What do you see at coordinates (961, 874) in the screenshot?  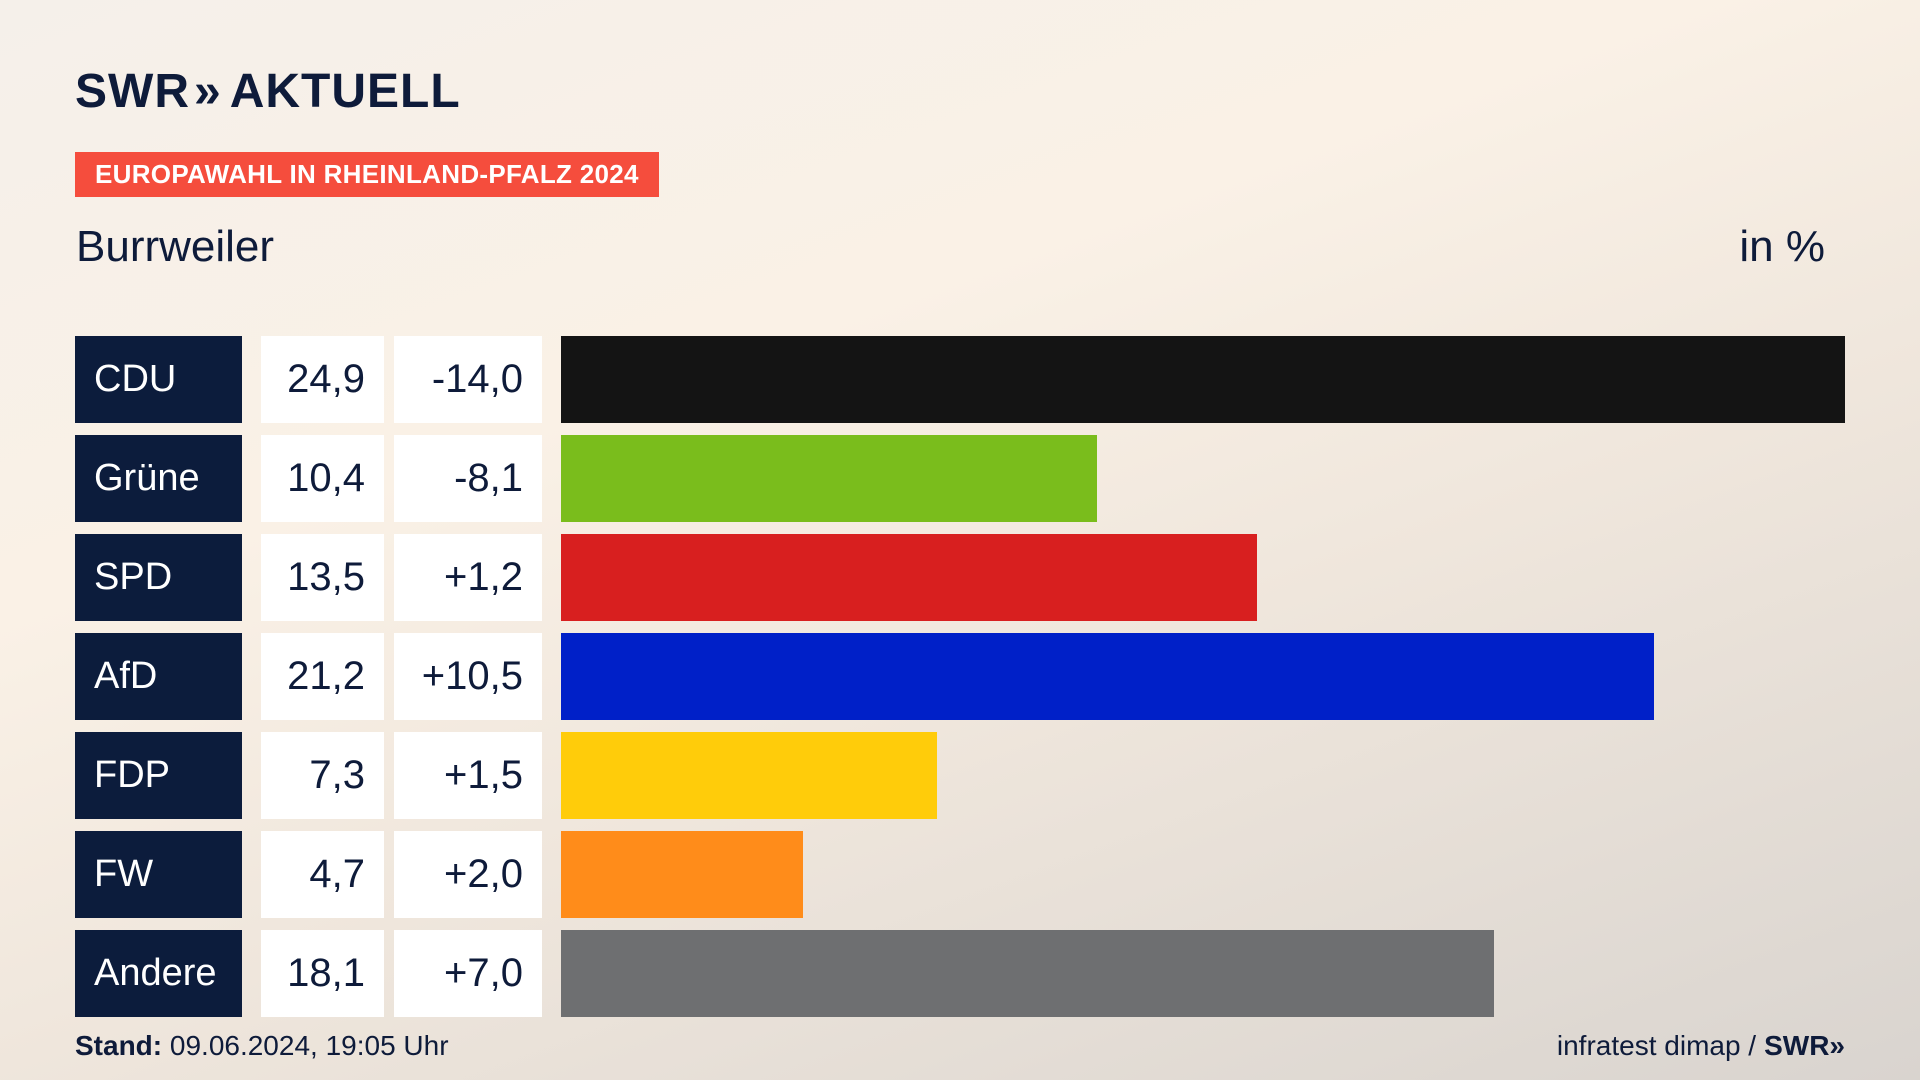 I see `result-row: FW 4,7 +2,0` at bounding box center [961, 874].